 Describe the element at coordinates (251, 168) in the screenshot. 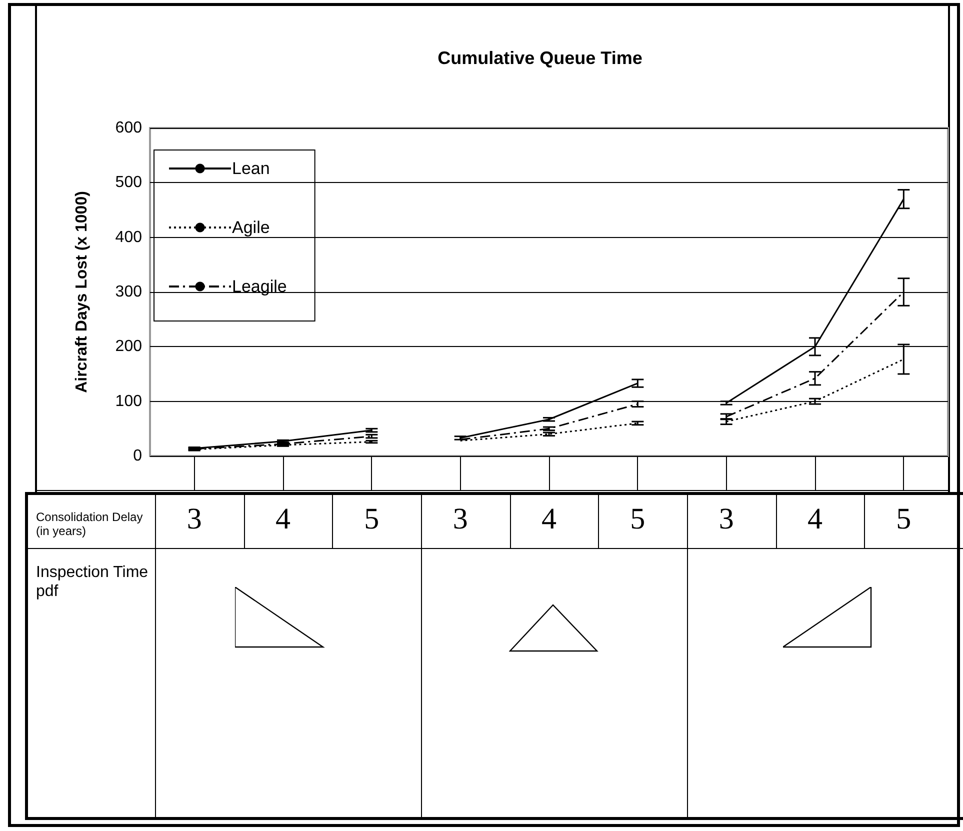

I see `legend-label: Lean` at that location.